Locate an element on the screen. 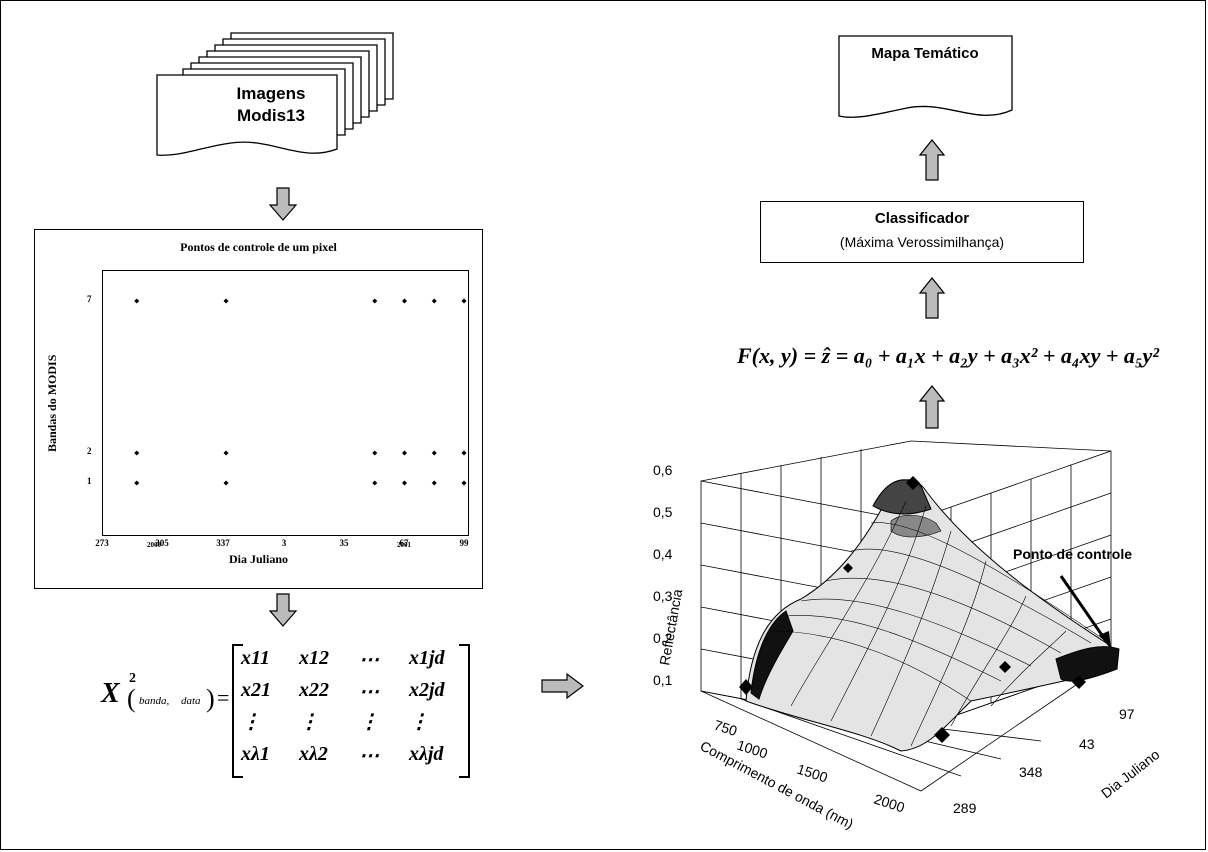 The image size is (1208, 852). matrix-lhs-sub1: banda, is located at coordinates (154, 701).